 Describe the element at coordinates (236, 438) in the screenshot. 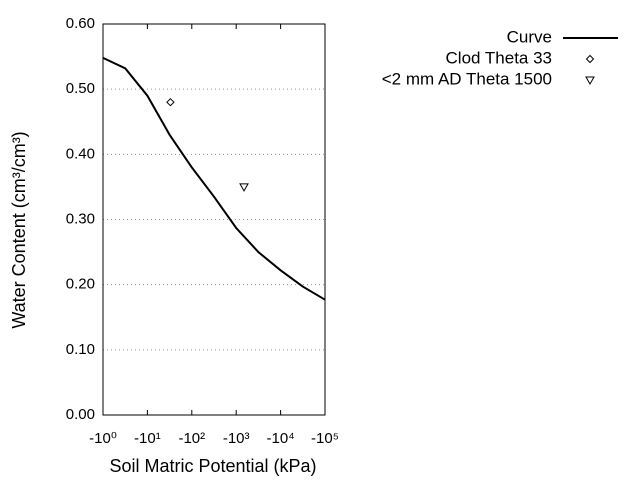

I see `x-tick-label: -10³` at that location.